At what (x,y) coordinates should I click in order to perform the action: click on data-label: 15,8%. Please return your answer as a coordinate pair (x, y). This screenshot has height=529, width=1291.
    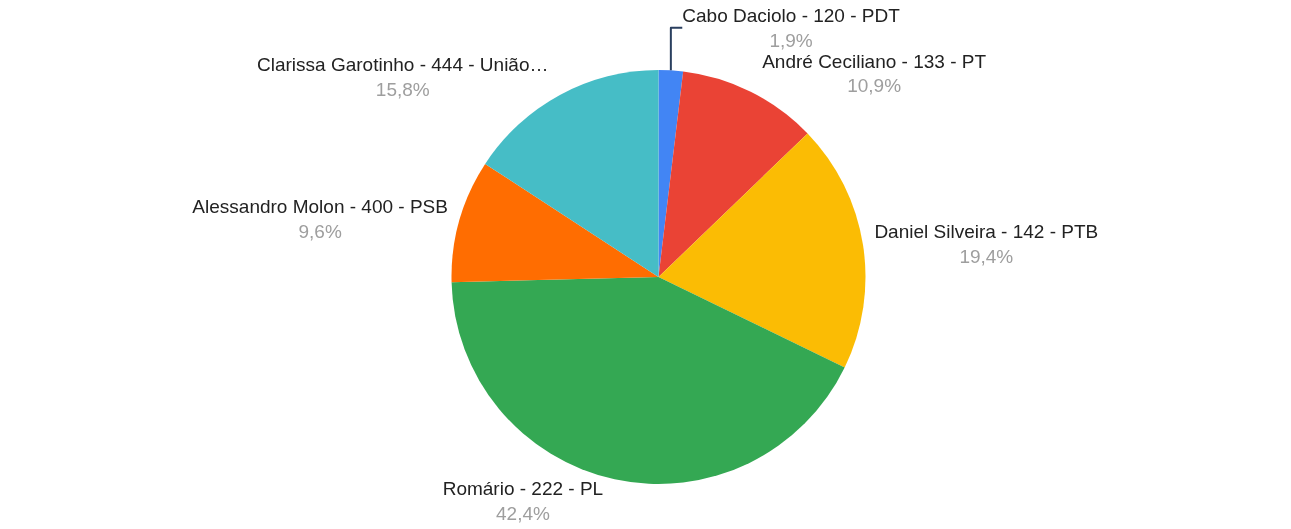
    Looking at the image, I should click on (402, 90).